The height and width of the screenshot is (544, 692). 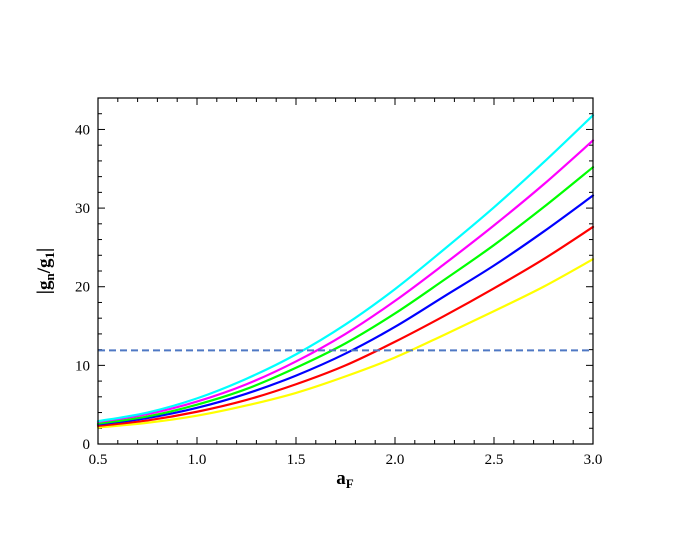 I want to click on x-tick-label: 2.0, so click(x=395, y=460).